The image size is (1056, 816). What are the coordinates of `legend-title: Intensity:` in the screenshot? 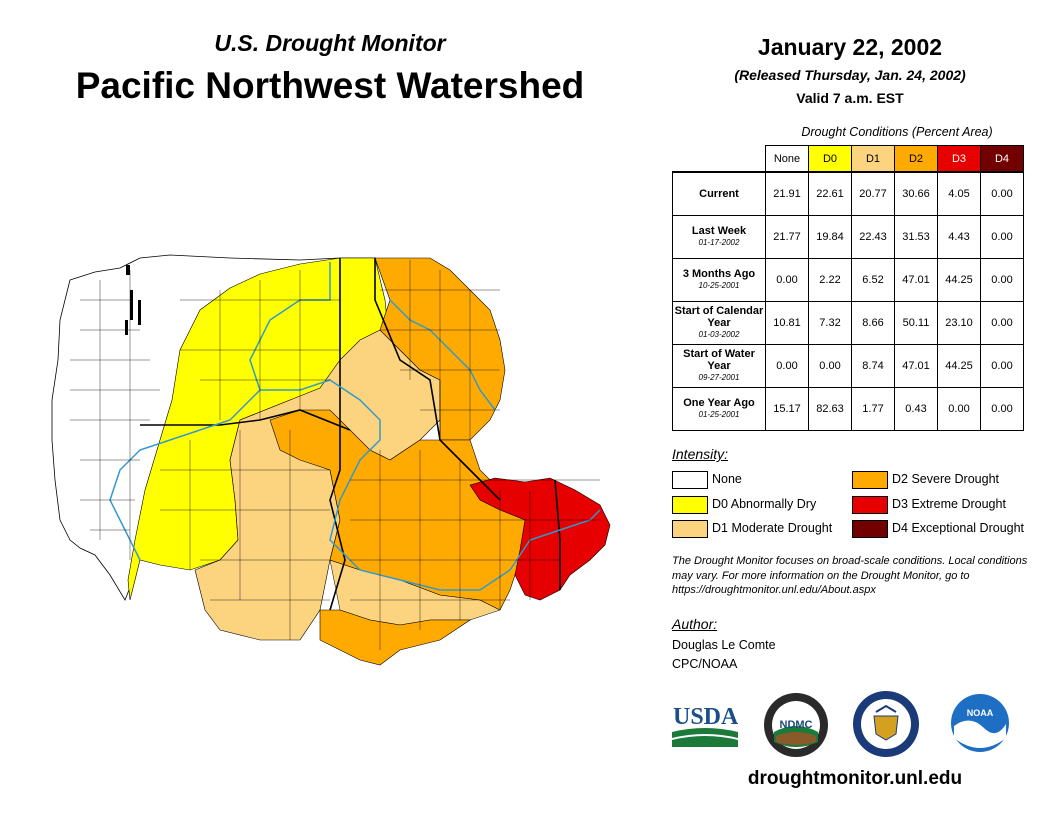 It's located at (700, 454).